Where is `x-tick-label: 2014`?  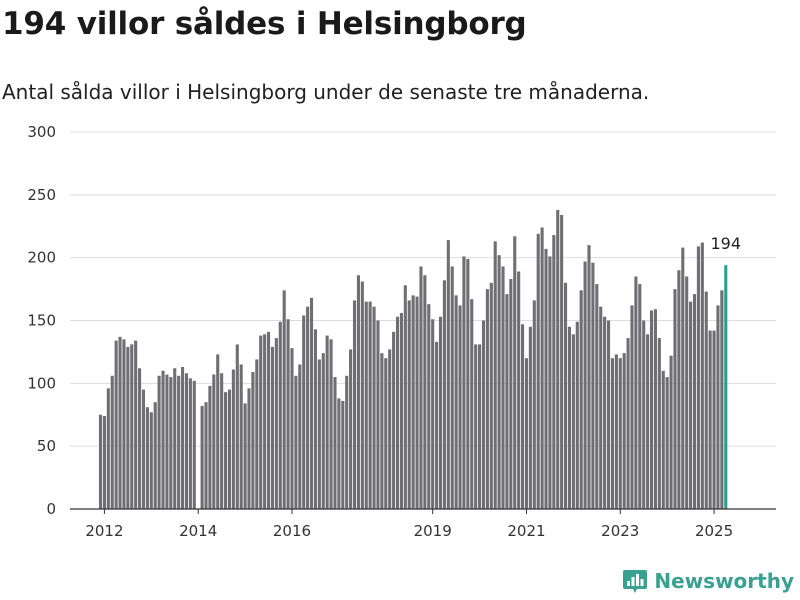 x-tick-label: 2014 is located at coordinates (198, 531).